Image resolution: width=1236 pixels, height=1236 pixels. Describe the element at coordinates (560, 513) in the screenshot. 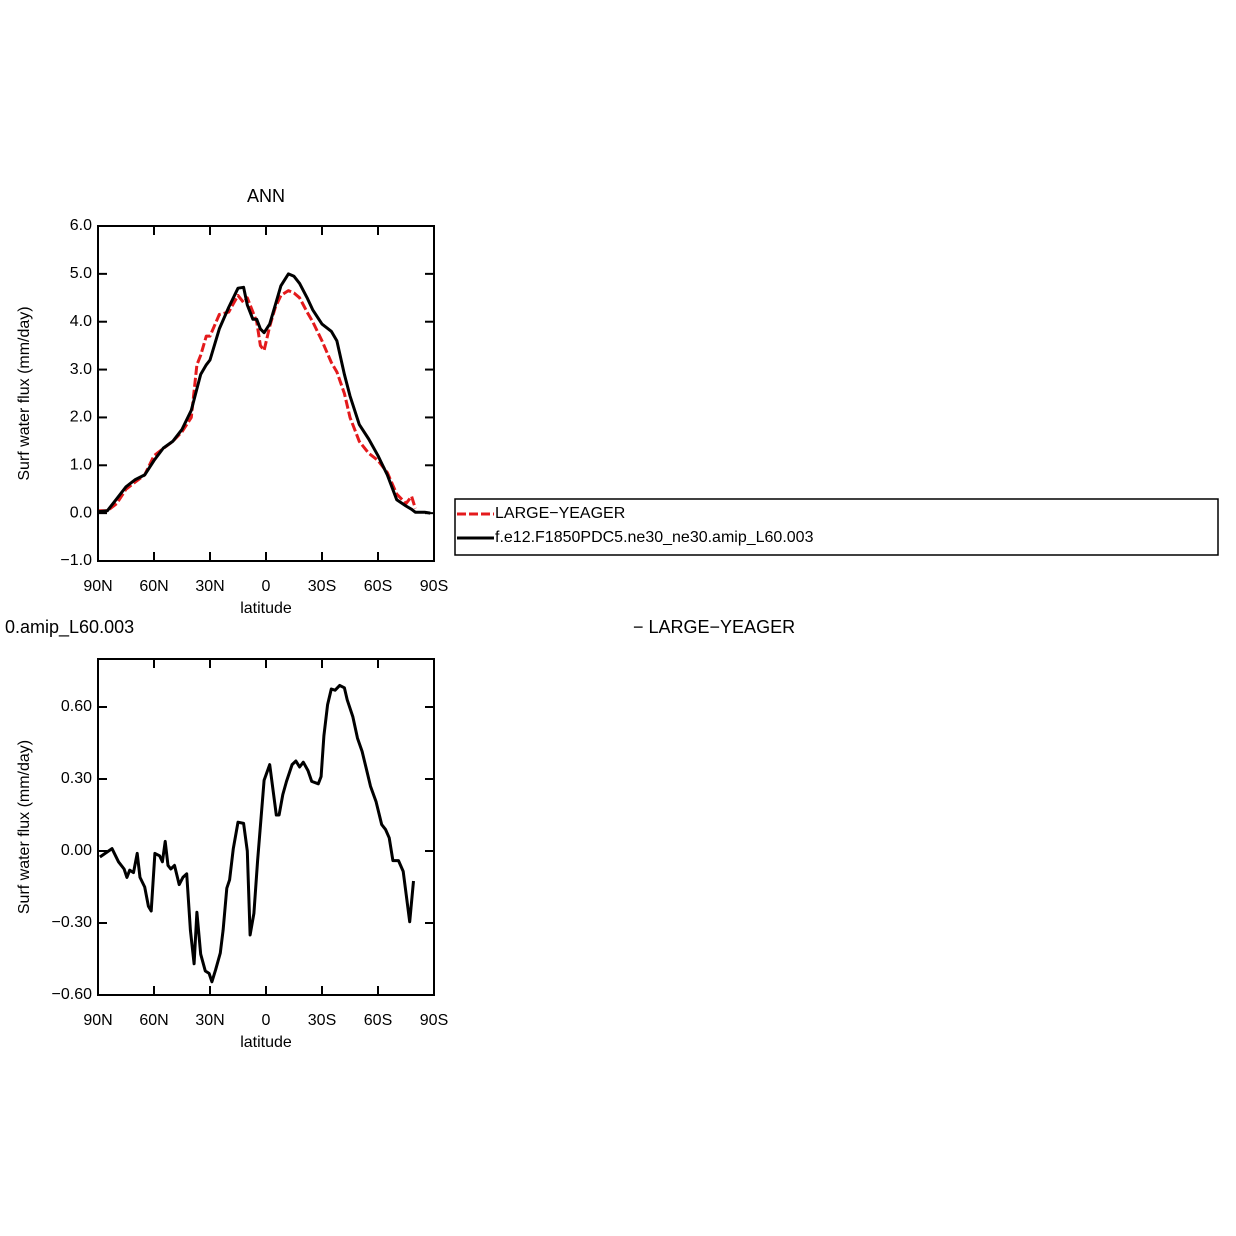

I see `legend-label: LARGE−YEAGER` at that location.